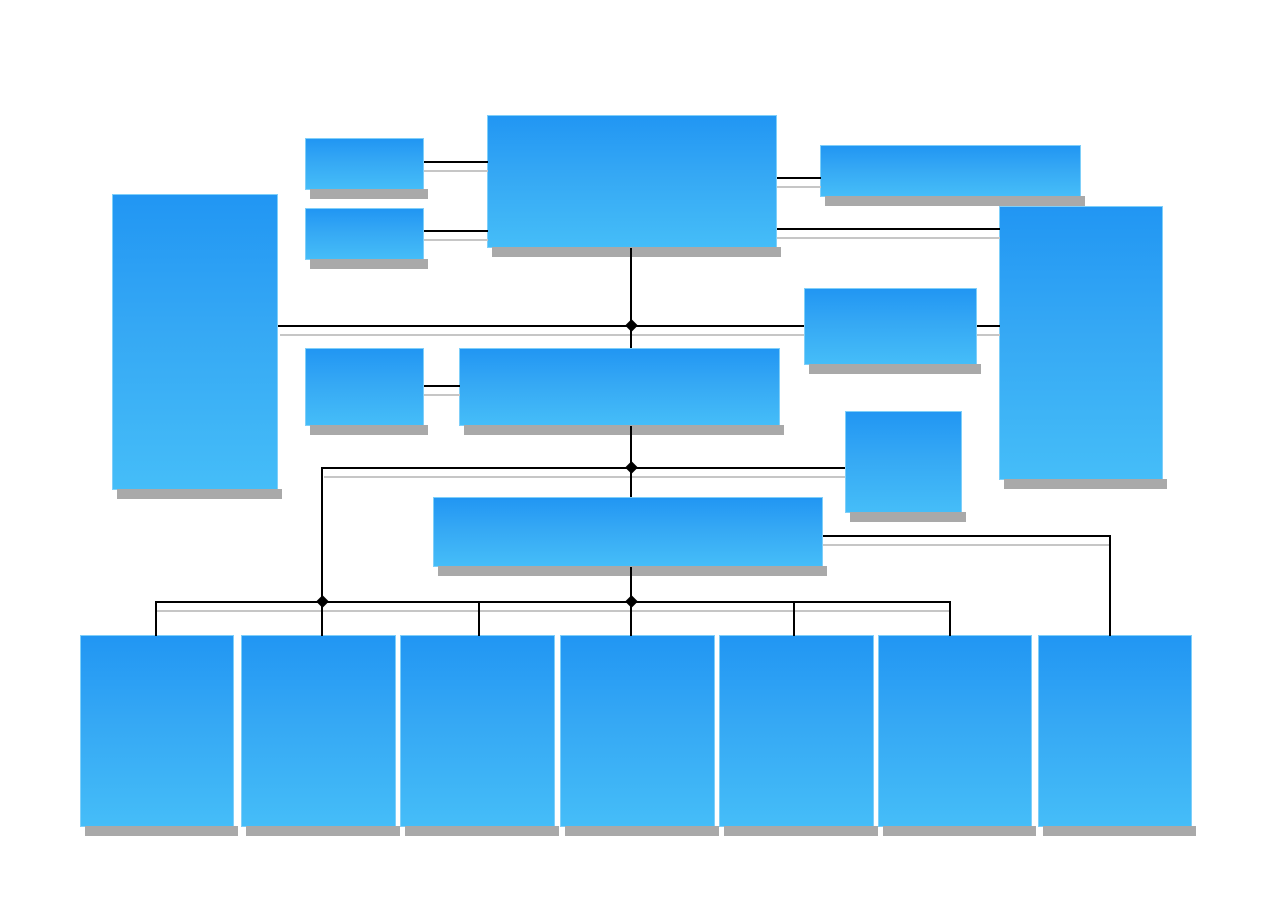 The image size is (1280, 904). Describe the element at coordinates (905, 466) in the screenshot. I see `node-mid-right-square` at that location.